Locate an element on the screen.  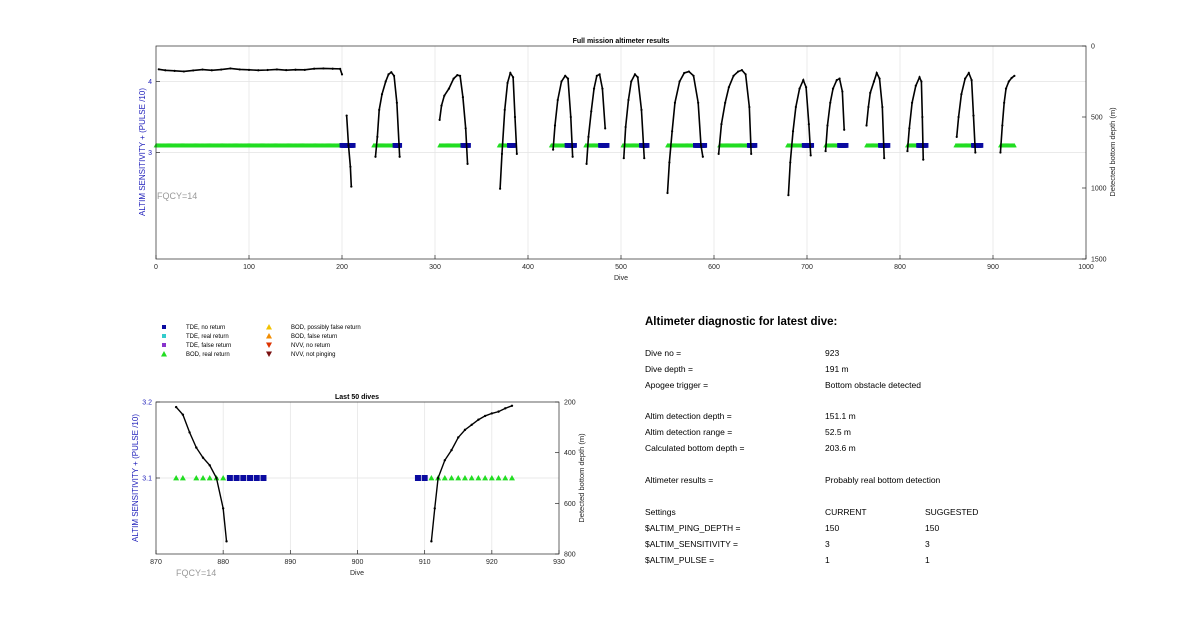
x-tick-label: 300 is located at coordinates (435, 267).